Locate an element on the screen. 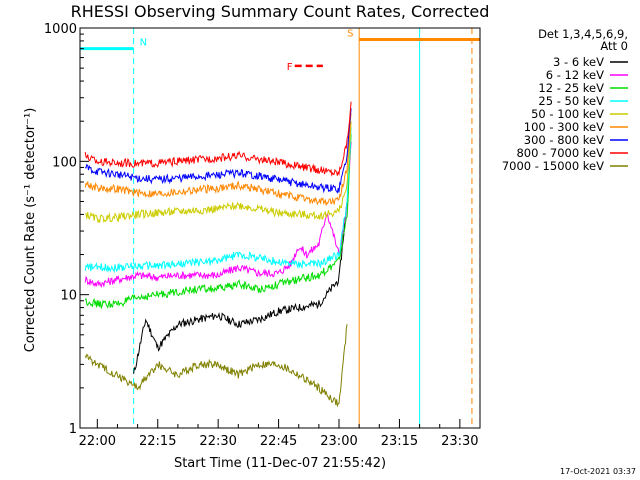 The image size is (640, 480). x-tick-label: 22:45 is located at coordinates (278, 441).